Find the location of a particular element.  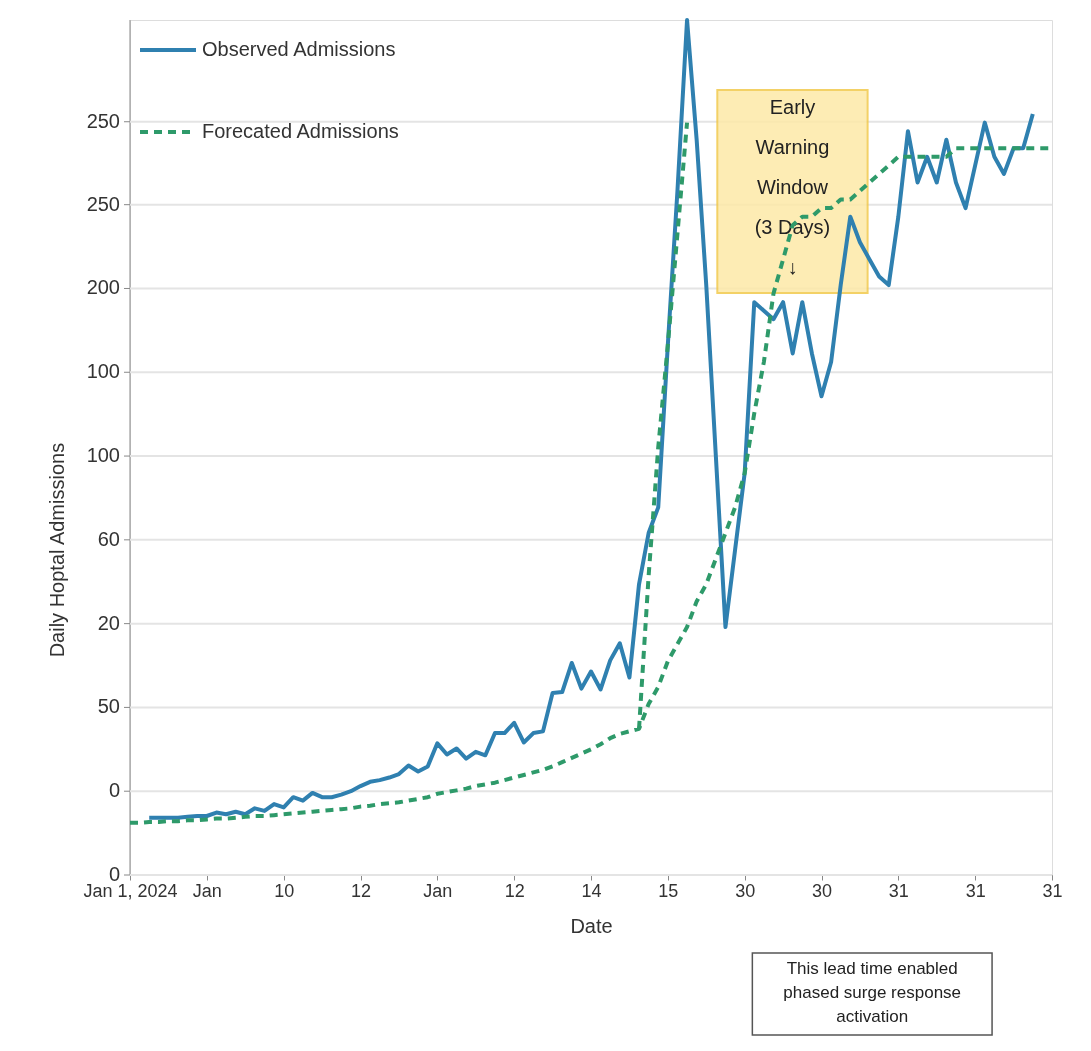

legend-label: Observed Admissions is located at coordinates (299, 49).